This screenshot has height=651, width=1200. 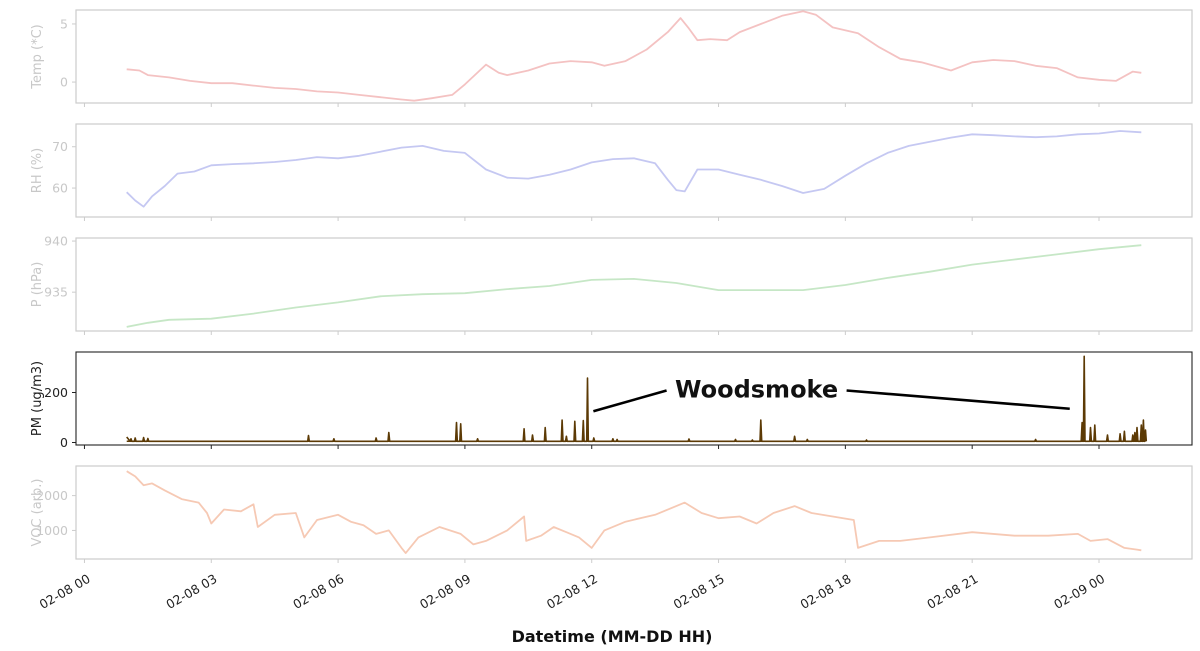 What do you see at coordinates (56, 392) in the screenshot?
I see `y-tick-label-pm: 200` at bounding box center [56, 392].